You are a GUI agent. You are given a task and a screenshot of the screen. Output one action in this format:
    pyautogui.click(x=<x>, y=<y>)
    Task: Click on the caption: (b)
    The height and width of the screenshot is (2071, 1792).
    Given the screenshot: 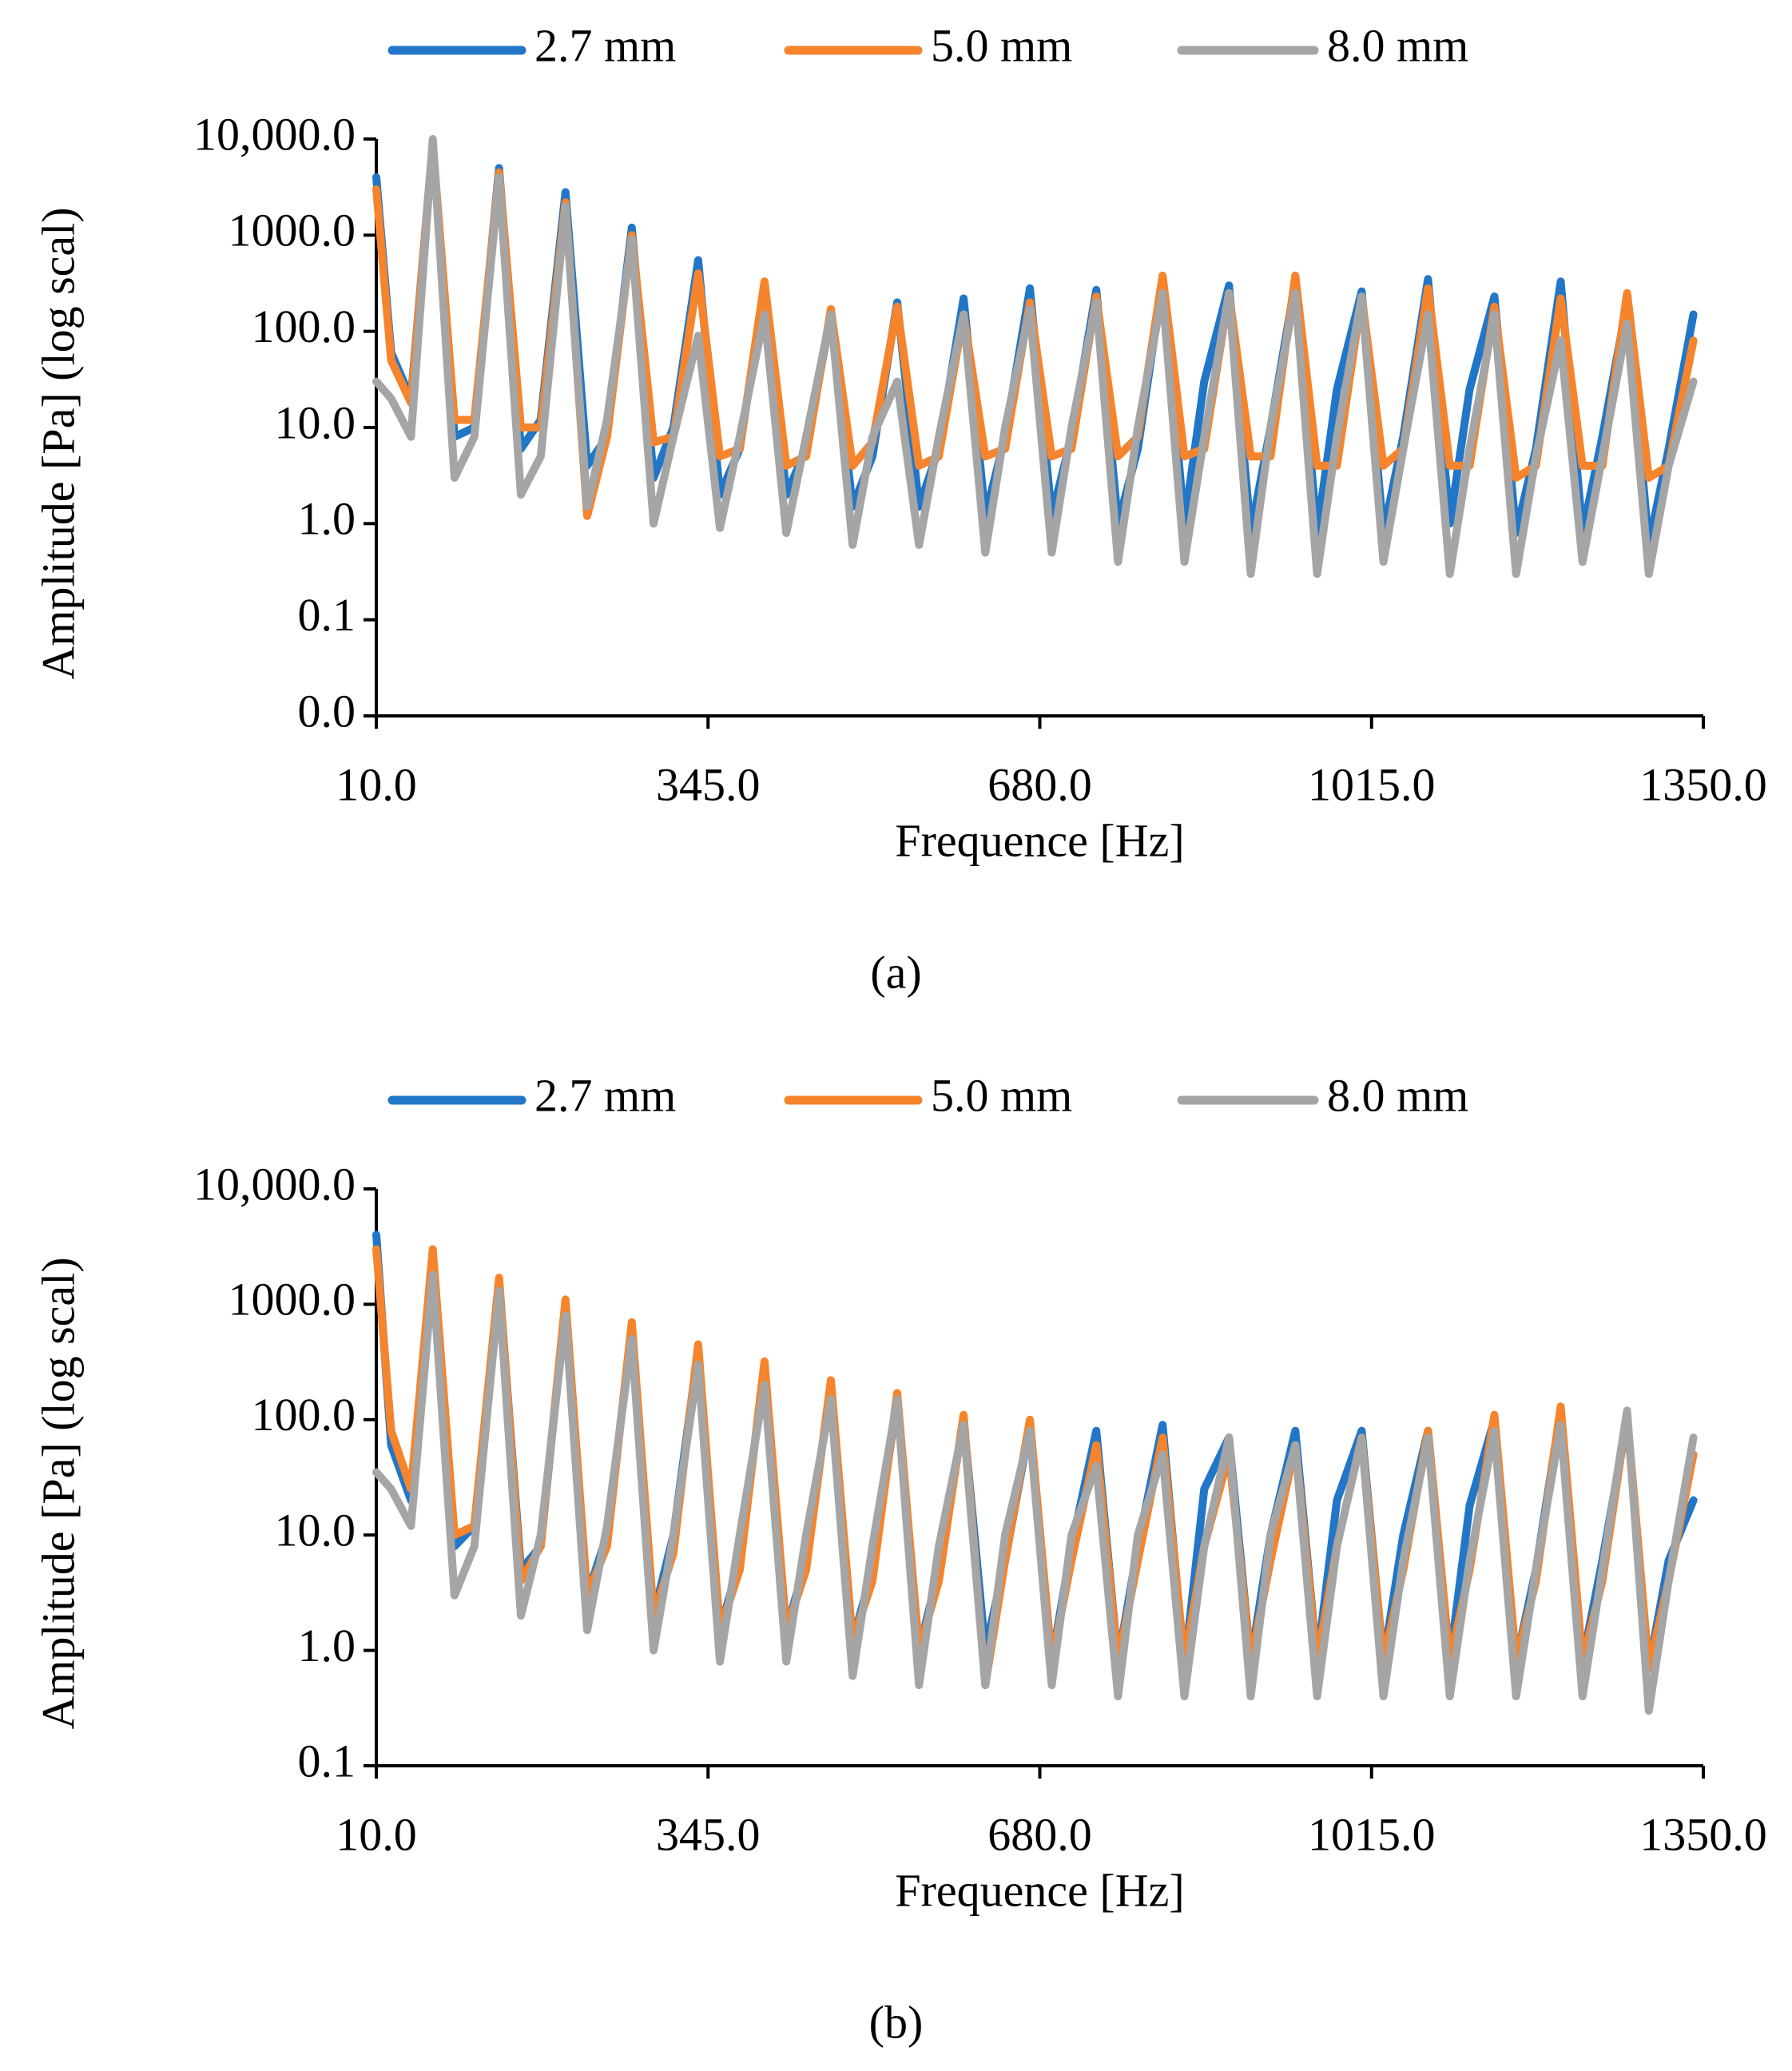 What is the action you would take?
    pyautogui.click(x=897, y=2022)
    